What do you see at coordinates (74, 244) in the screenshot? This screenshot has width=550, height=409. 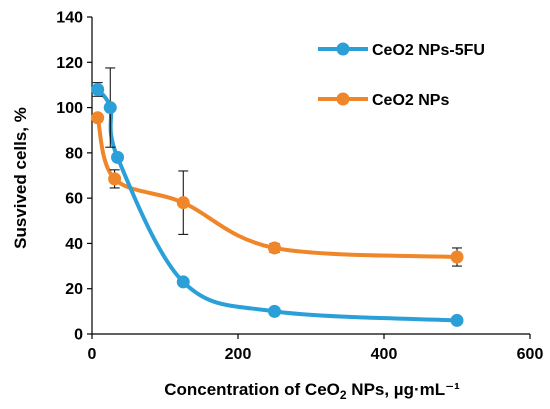 I see `y-tick-label: 40` at bounding box center [74, 244].